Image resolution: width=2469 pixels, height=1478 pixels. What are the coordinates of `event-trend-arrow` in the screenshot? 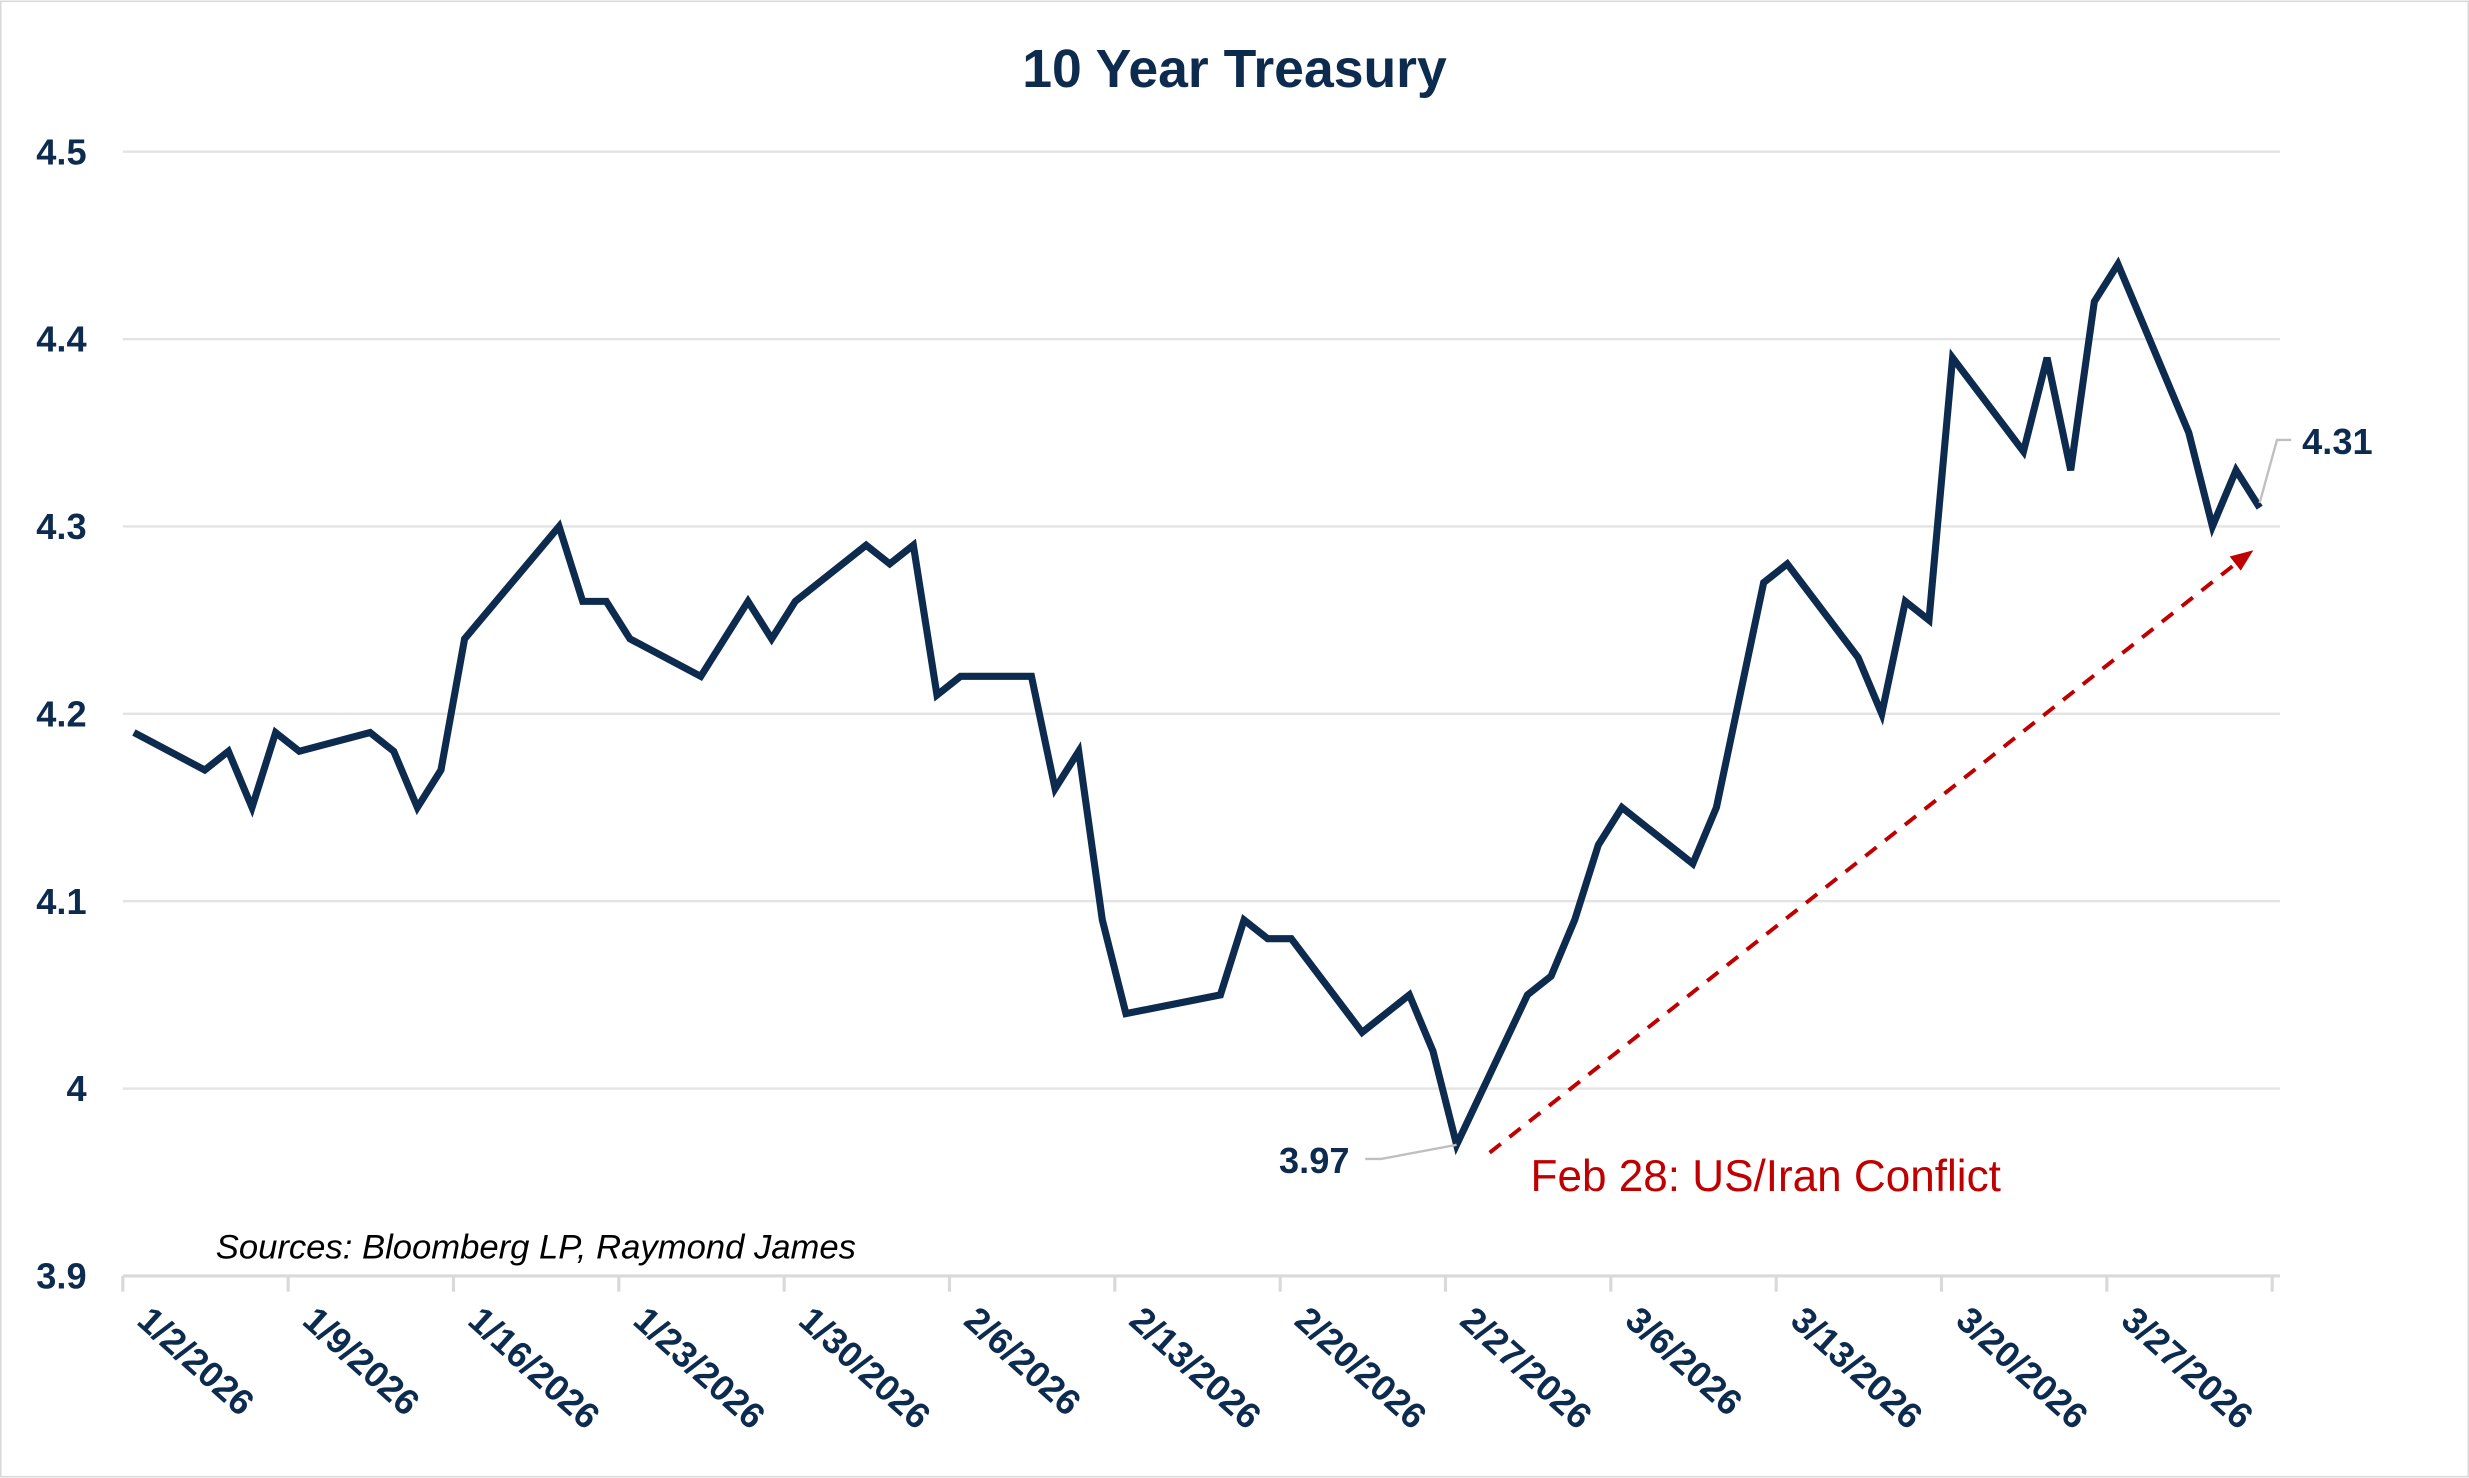 It's located at (1865, 856).